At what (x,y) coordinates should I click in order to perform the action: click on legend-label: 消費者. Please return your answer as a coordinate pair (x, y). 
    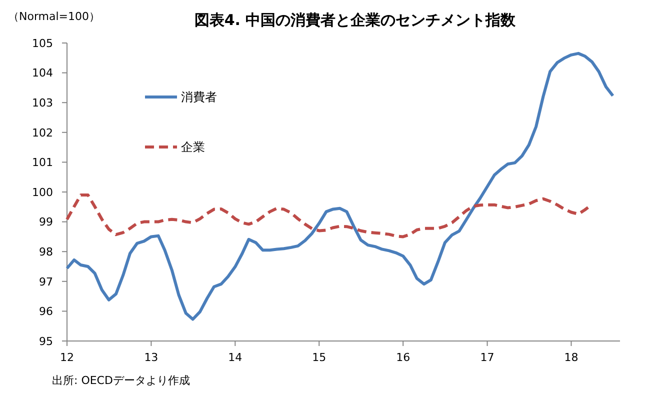
    Looking at the image, I should click on (199, 97).